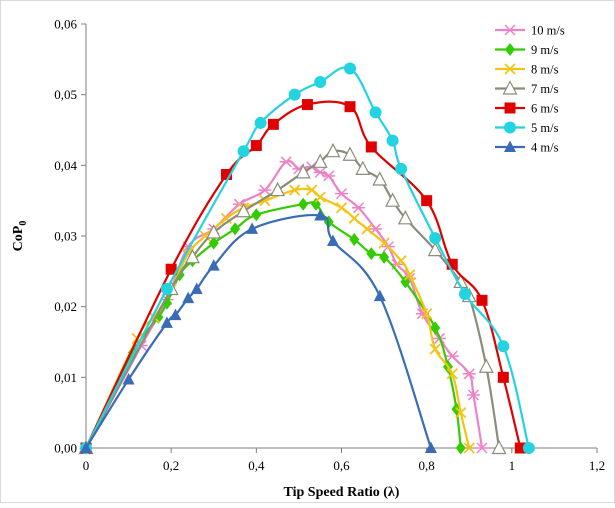 Image resolution: width=615 pixels, height=508 pixels. Describe the element at coordinates (545, 89) in the screenshot. I see `legend-label: 7 m/s` at that location.